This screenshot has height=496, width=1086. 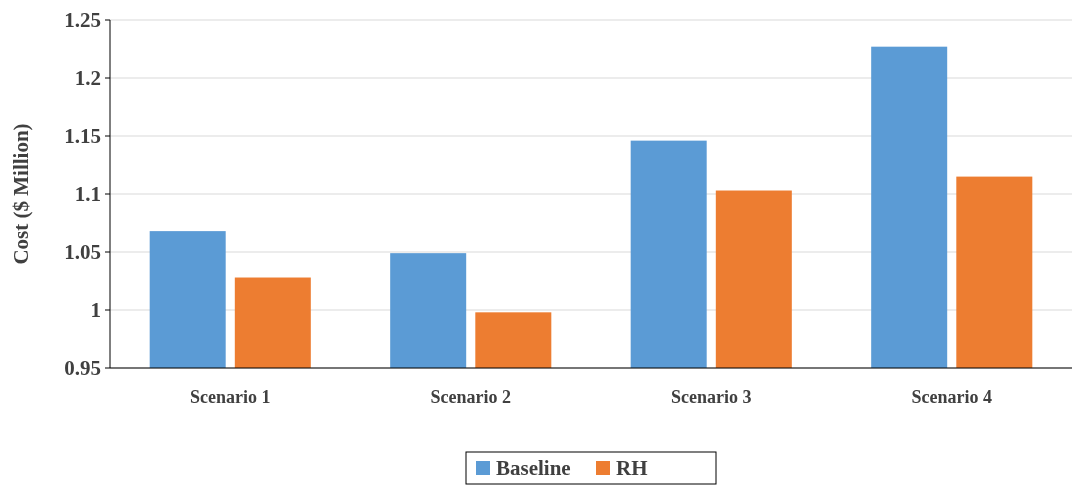 What do you see at coordinates (21, 194) in the screenshot?
I see `y-axis-title: Cost ($ Million)` at bounding box center [21, 194].